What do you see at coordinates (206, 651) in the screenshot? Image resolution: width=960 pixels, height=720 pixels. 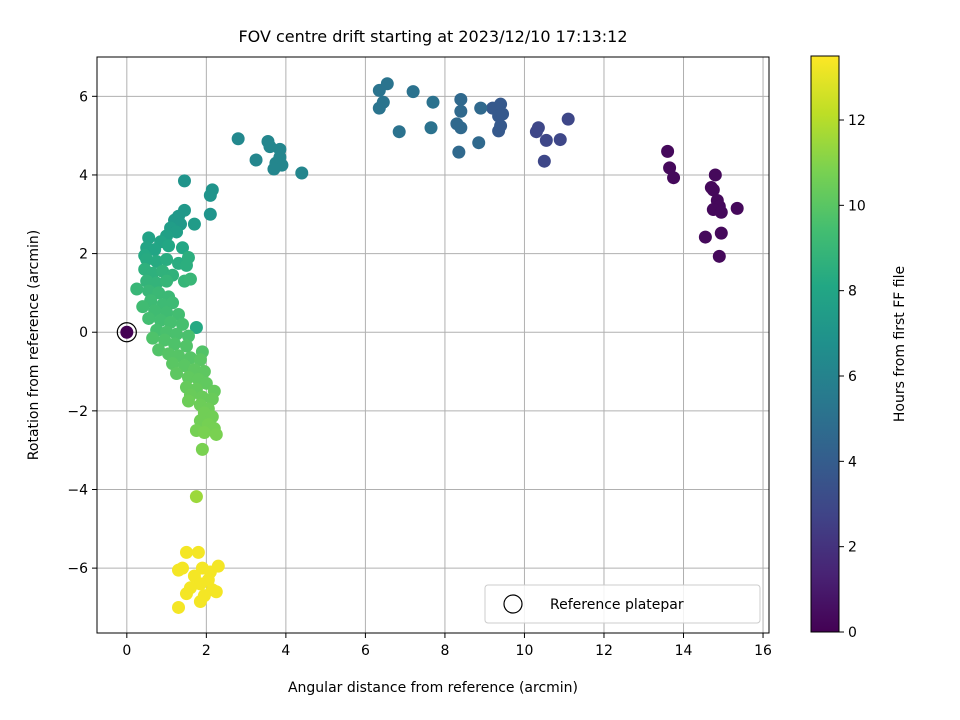 I see `x-tick-label: 2` at bounding box center [206, 651].